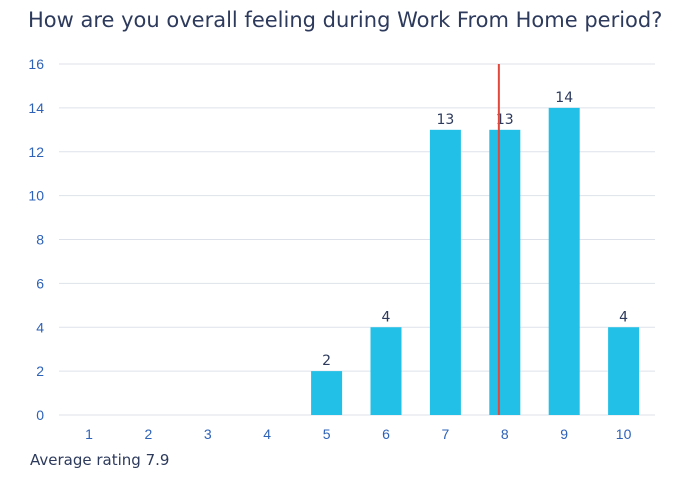  Describe the element at coordinates (40, 327) in the screenshot. I see `y-tick-label: 4` at that location.